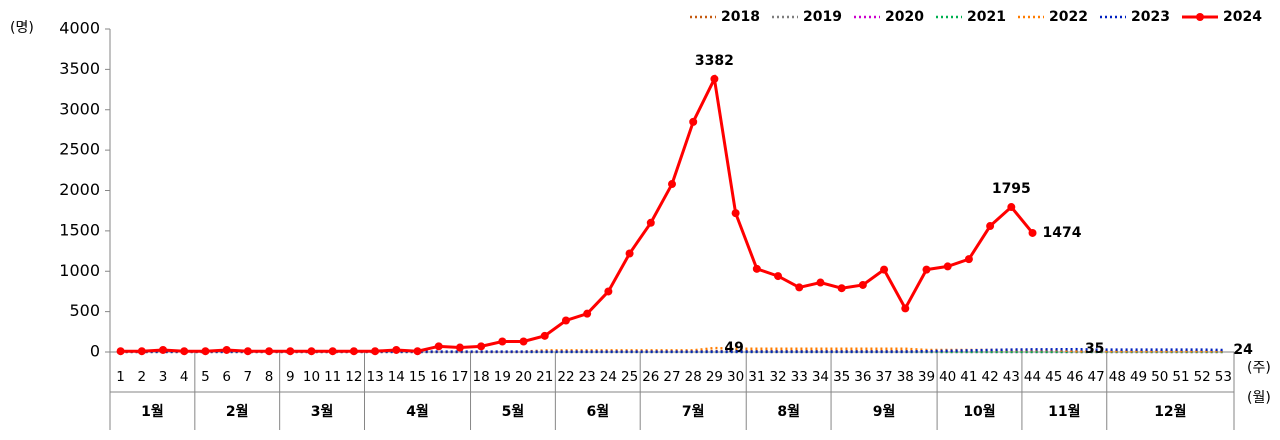 The image size is (1280, 440). What do you see at coordinates (1138, 377) in the screenshot?
I see `x-tick-label: 49` at bounding box center [1138, 377].